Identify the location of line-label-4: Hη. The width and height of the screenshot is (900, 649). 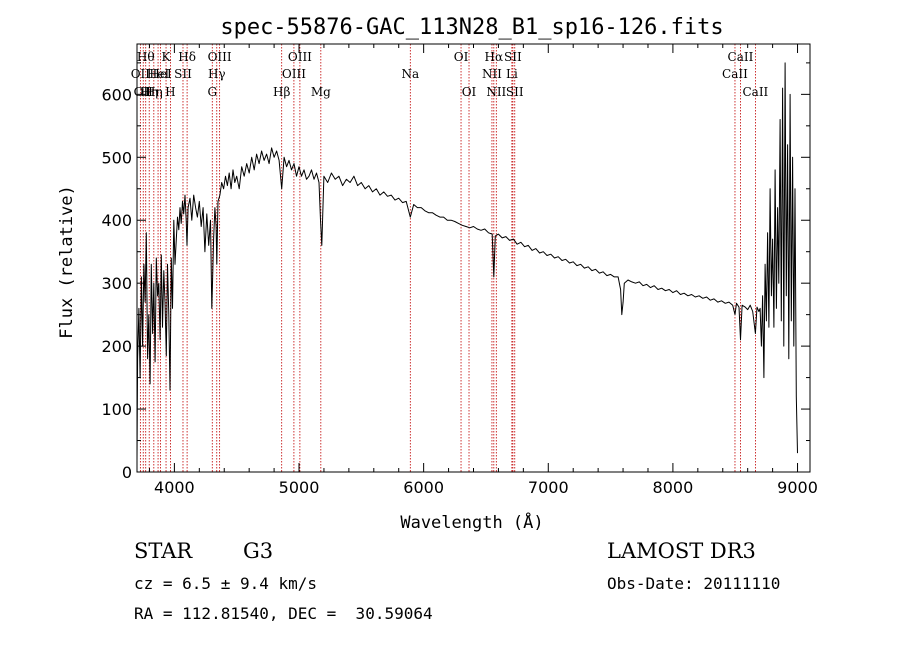
(154, 92).